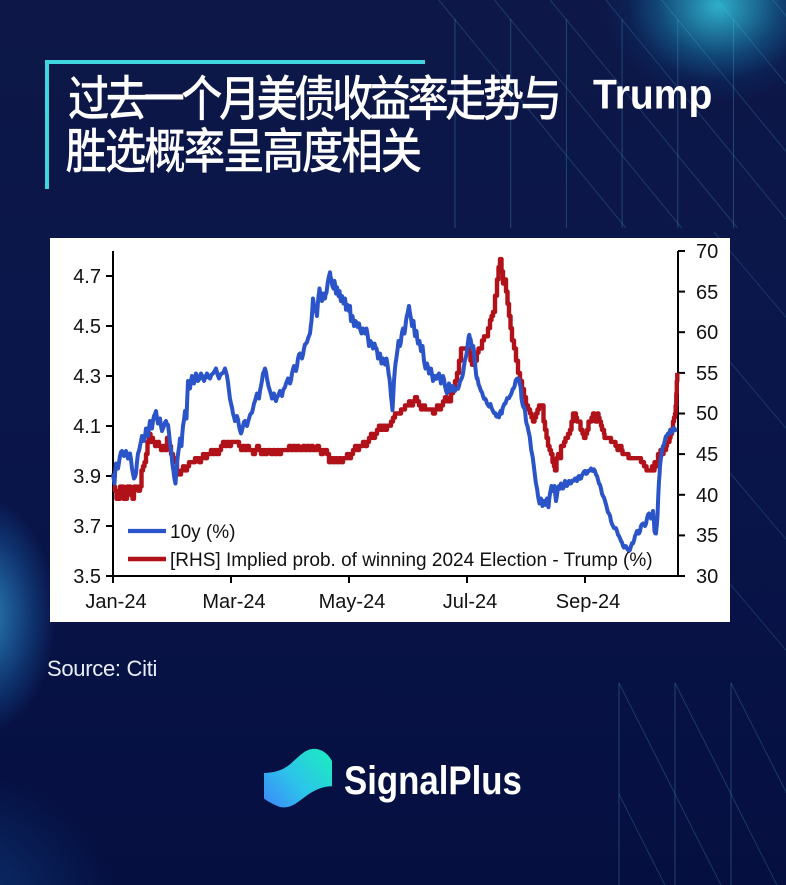 Image resolution: width=786 pixels, height=885 pixels. I want to click on svg-text: 40, so click(707, 496).